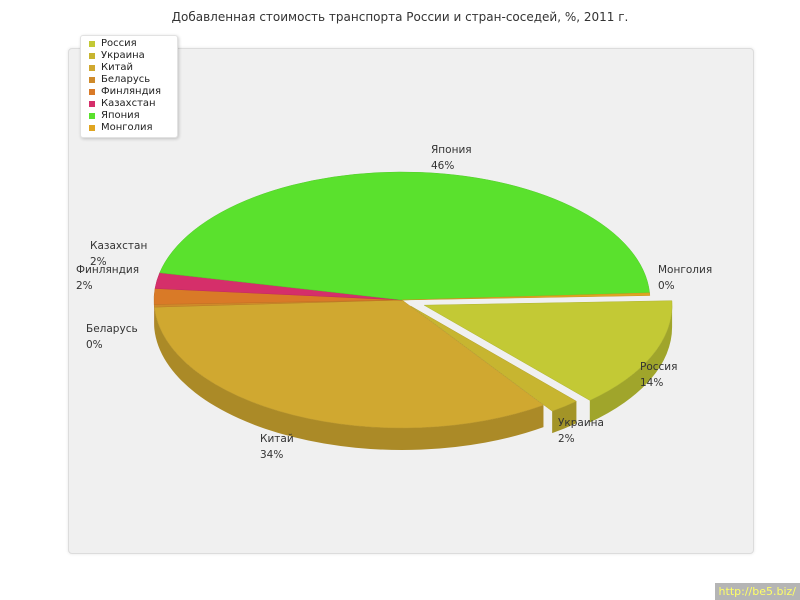  I want to click on legend-label: Украина, so click(123, 55).